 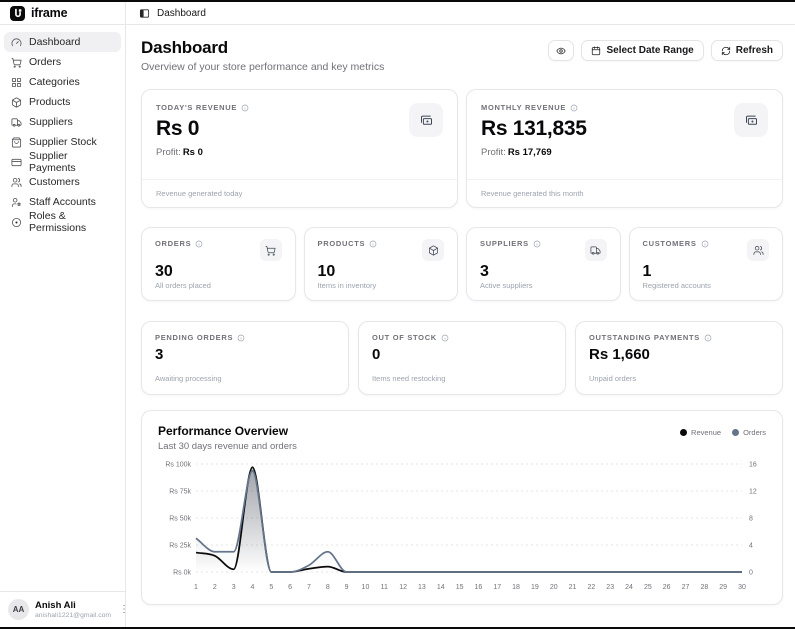 What do you see at coordinates (16, 62) in the screenshot?
I see `cart-icon` at bounding box center [16, 62].